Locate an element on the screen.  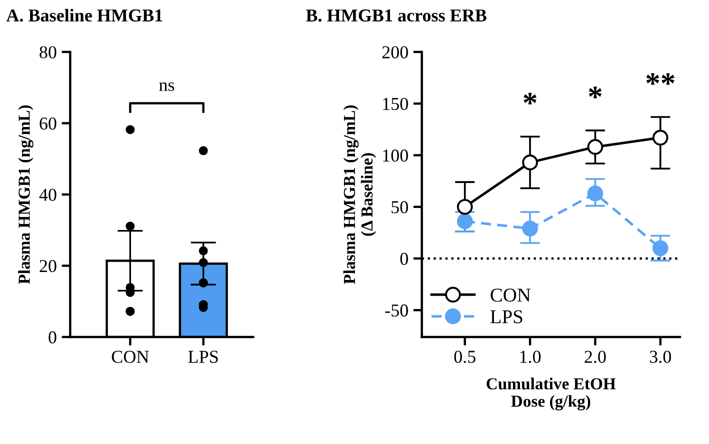
chart-title: B. HMGB1 across ERB is located at coordinates (396, 15).